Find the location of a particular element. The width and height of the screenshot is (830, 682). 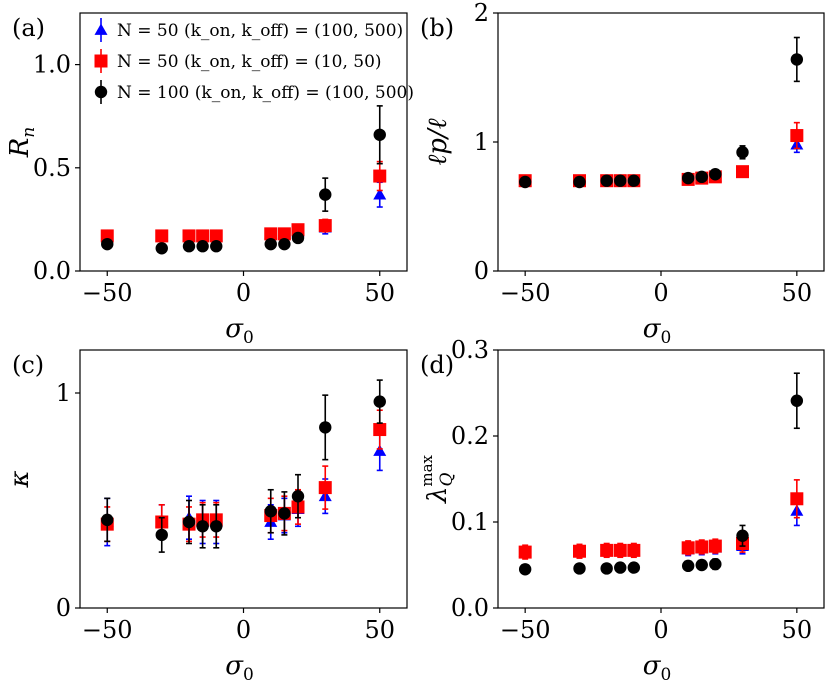

y-tick-label: 0.5 is located at coordinates (52, 168).